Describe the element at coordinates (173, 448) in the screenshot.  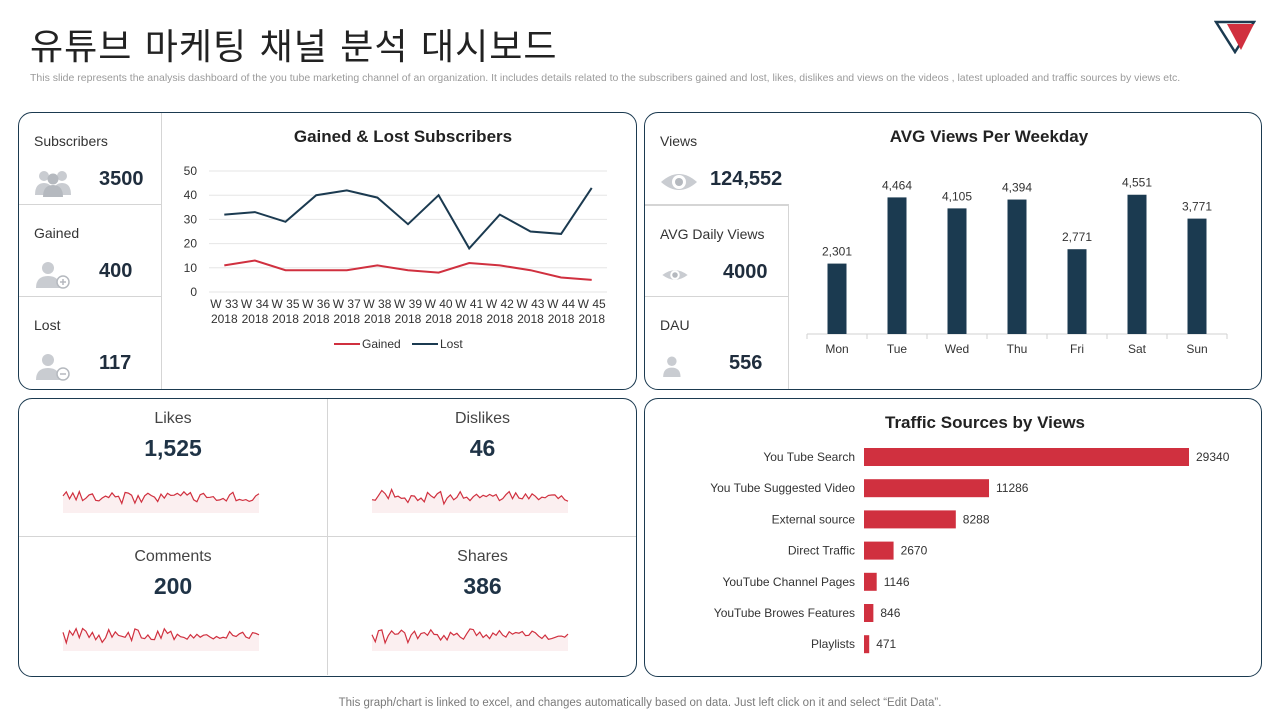
I see `metric-value: 1,525` at that location.